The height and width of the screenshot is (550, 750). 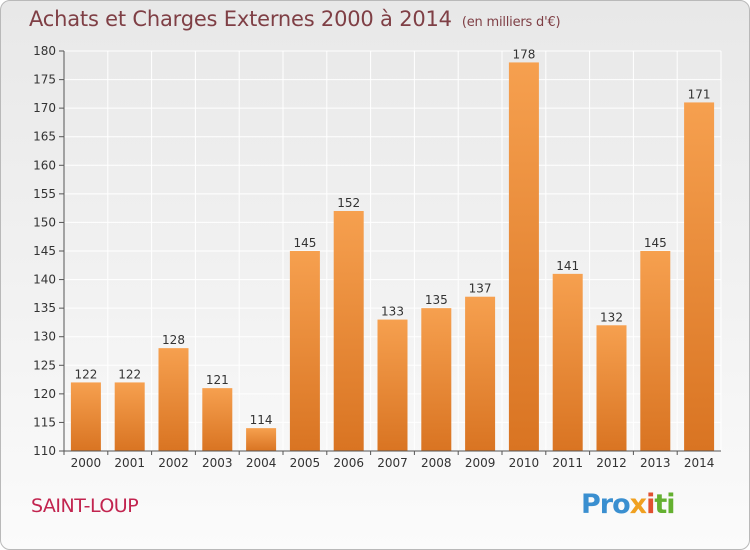 I want to click on x-tick-label: 2010, so click(x=524, y=463).